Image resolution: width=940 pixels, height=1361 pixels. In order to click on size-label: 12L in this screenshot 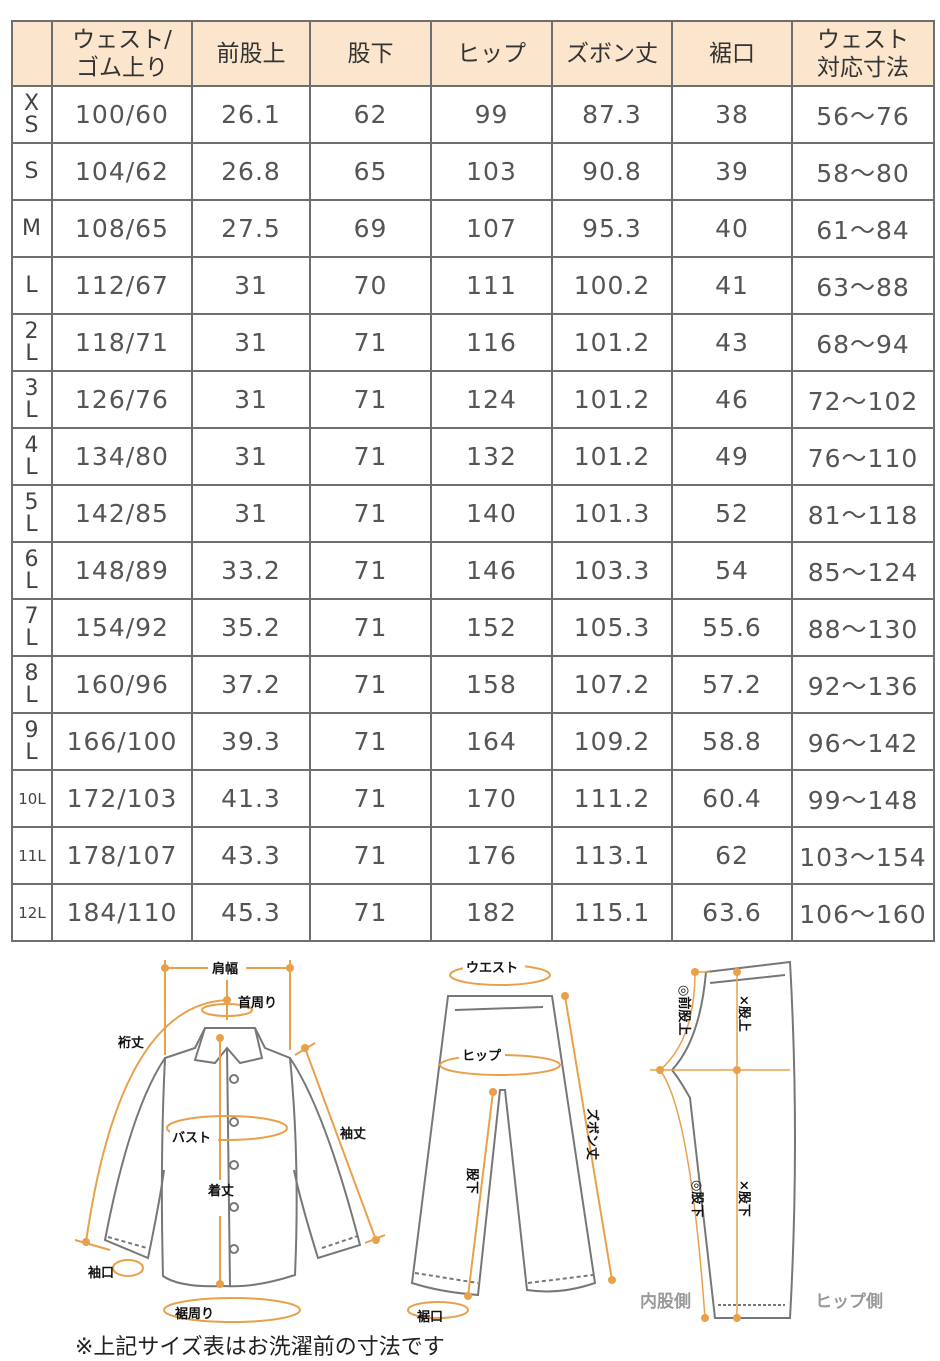, I will do `click(32, 912)`.